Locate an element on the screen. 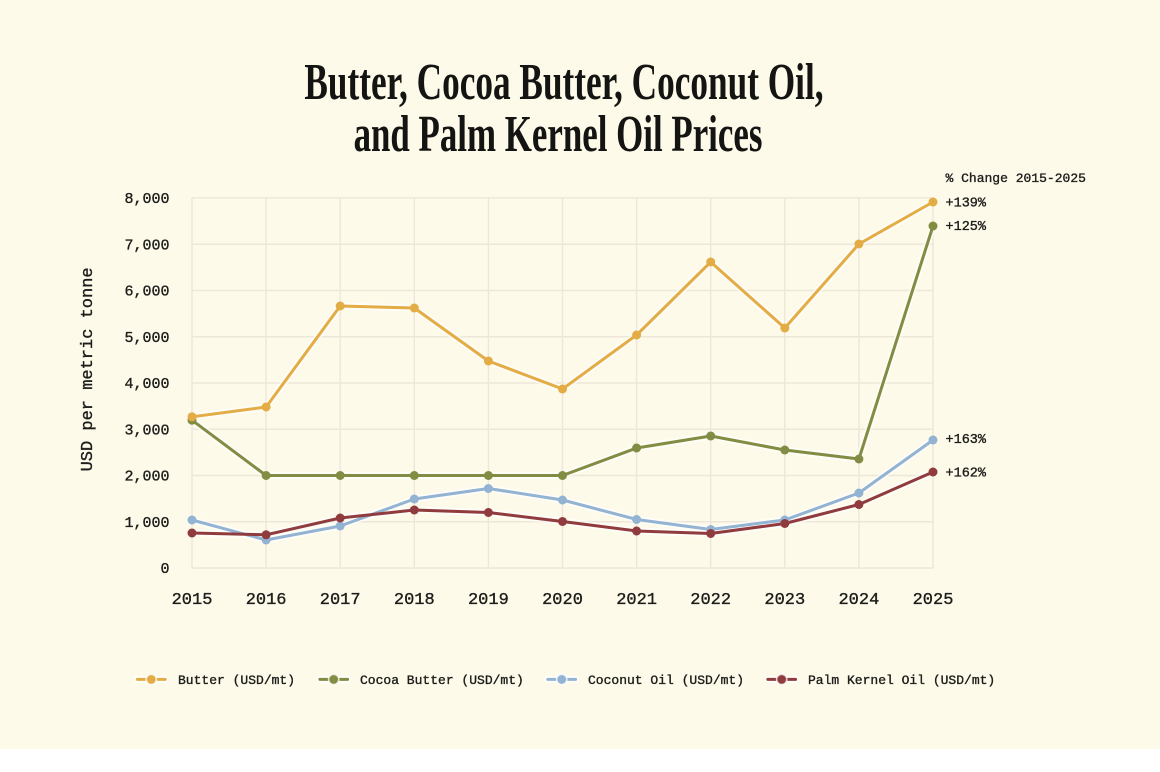 This screenshot has height=772, width=1160. svg-text: 2016 is located at coordinates (266, 600).